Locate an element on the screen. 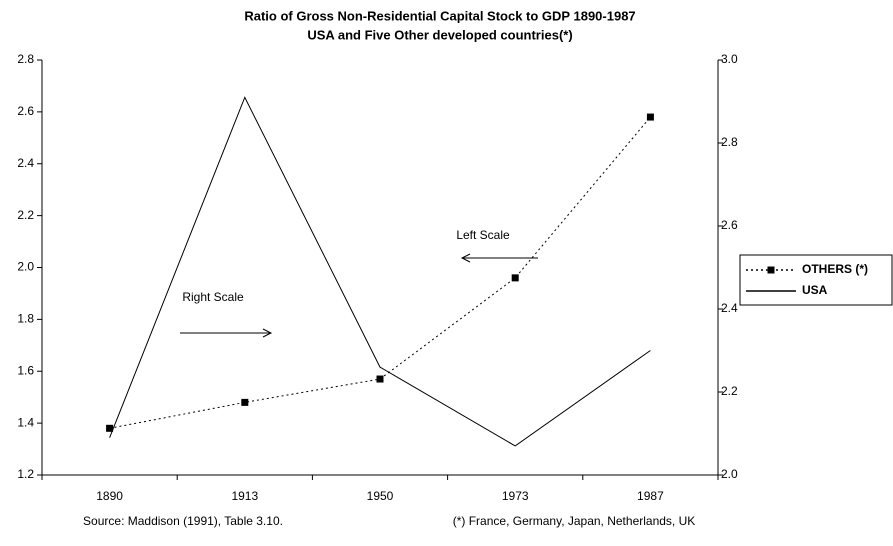 Image resolution: width=893 pixels, height=546 pixels. legend-box is located at coordinates (816, 280).